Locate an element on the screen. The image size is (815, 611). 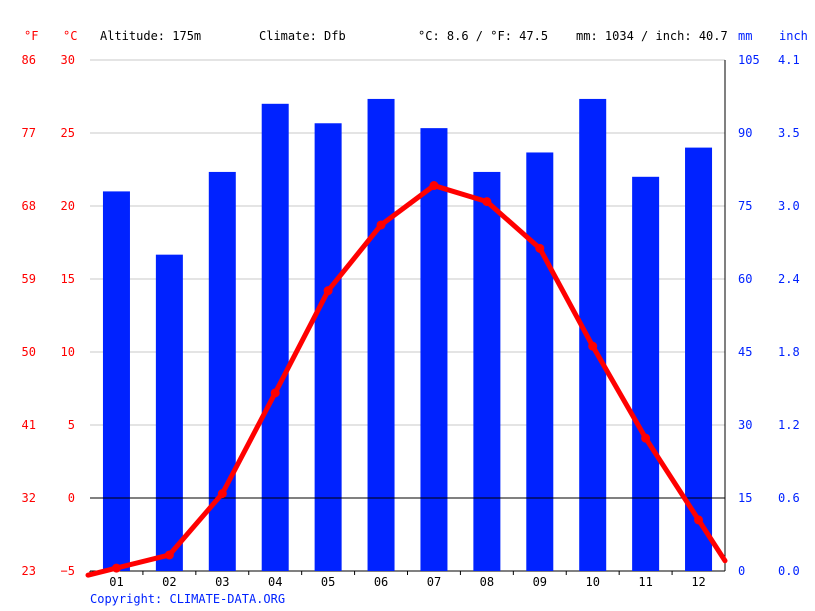
f-tick-label: 23 is located at coordinates (29, 571).